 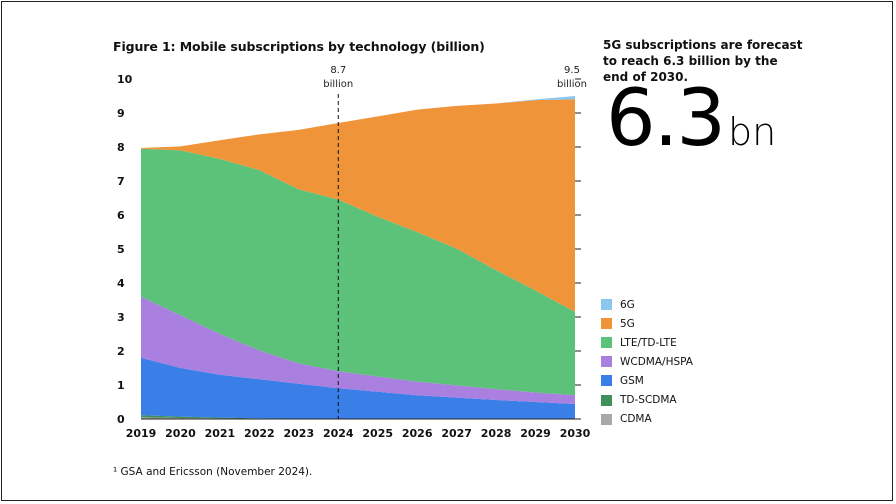 I want to click on x-tick-label: 2019, so click(x=141, y=433).